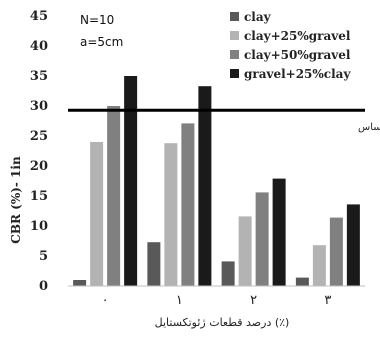 The height and width of the screenshot is (341, 380). I want to click on y-axis-tick-labels: 0 5 10 15 20 25 30 35 40 45, so click(39, 151).